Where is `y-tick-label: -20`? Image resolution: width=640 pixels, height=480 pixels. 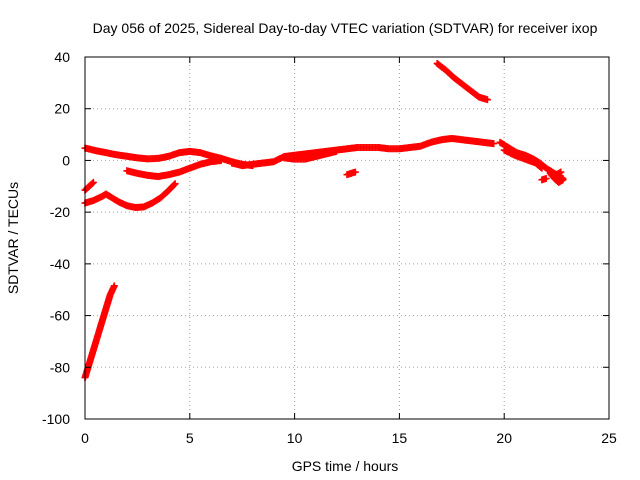 y-tick-label: -20 is located at coordinates (60, 212).